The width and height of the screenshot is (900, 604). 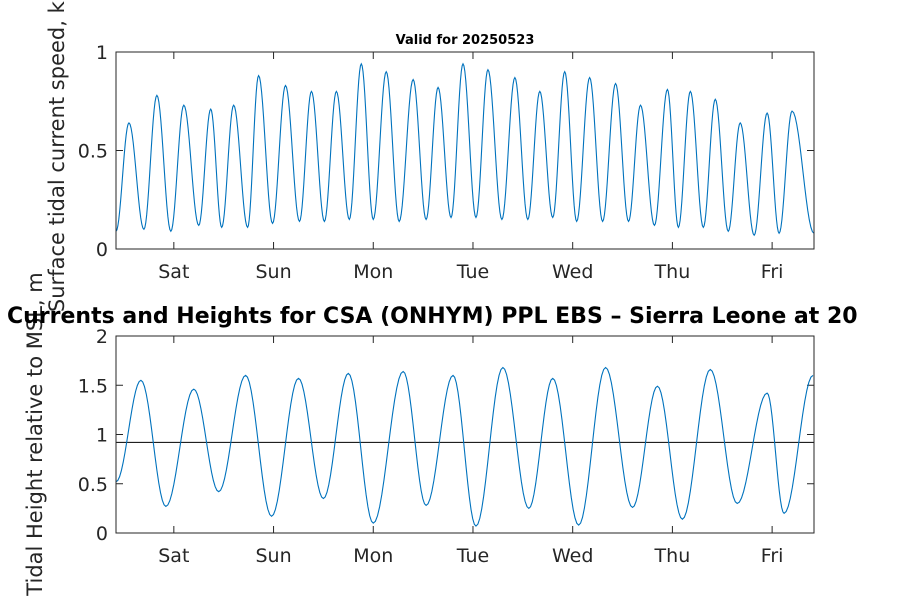 I want to click on tidal-height-xtick-label-thu: Thu, so click(x=672, y=556).